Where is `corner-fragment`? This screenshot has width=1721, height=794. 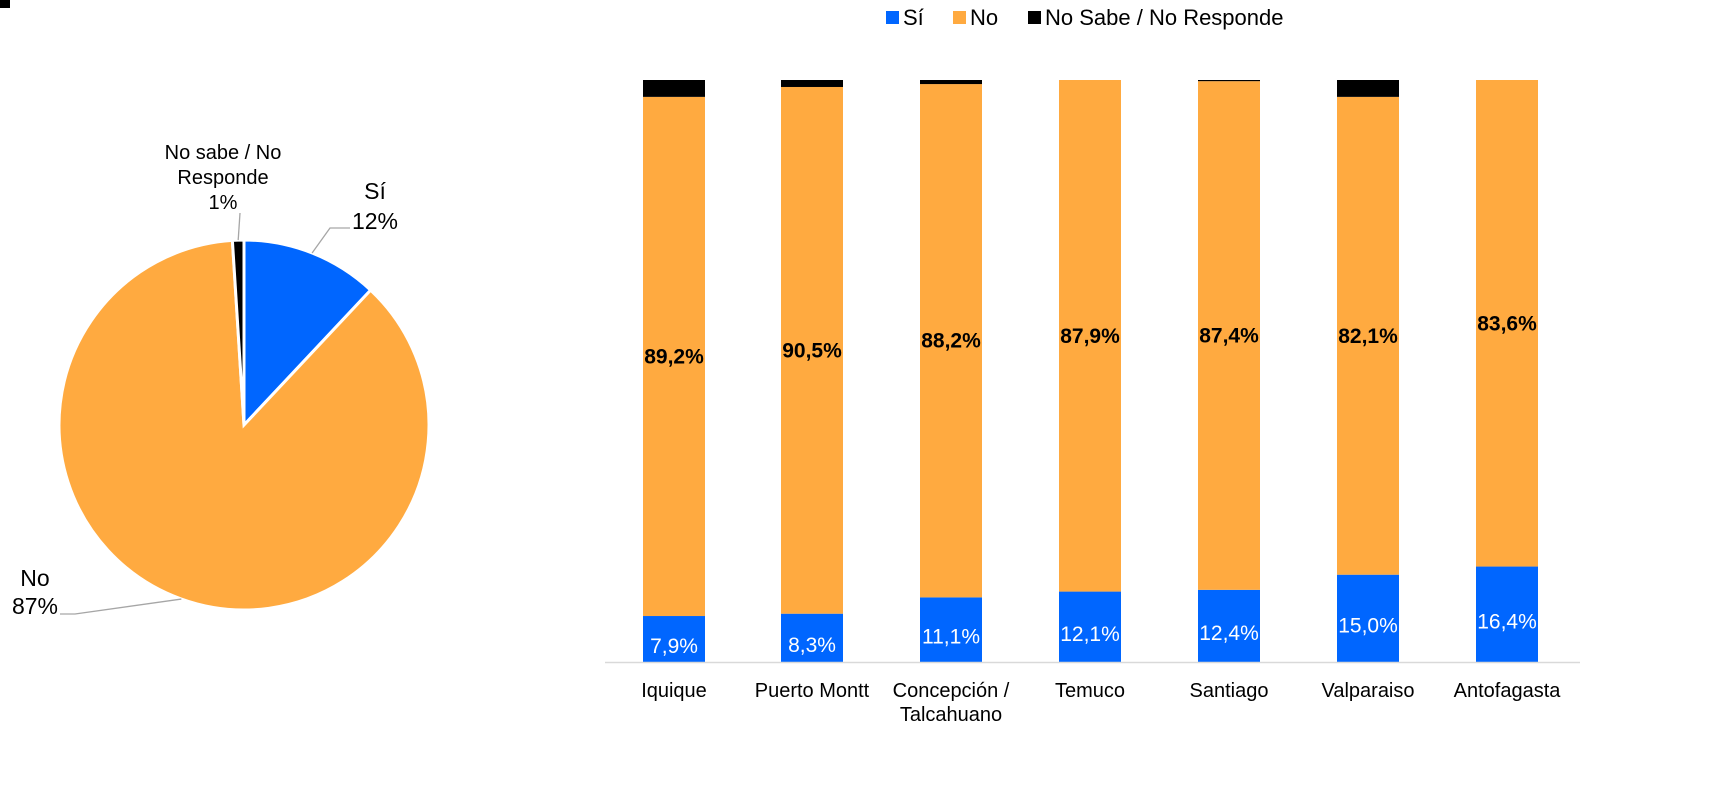 corner-fragment is located at coordinates (5, 4).